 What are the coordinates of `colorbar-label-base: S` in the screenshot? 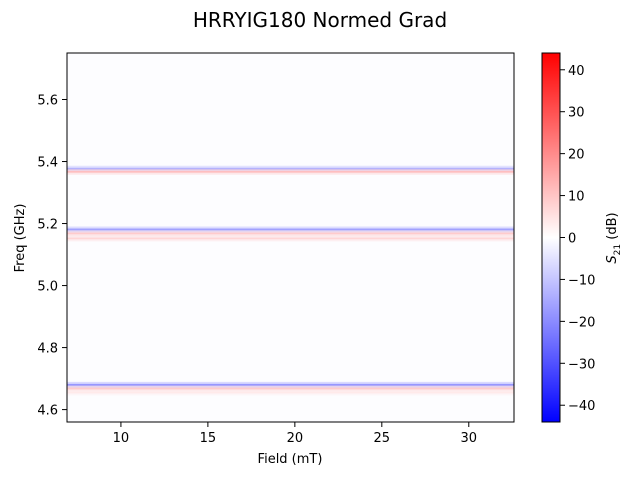 It's located at (612, 259).